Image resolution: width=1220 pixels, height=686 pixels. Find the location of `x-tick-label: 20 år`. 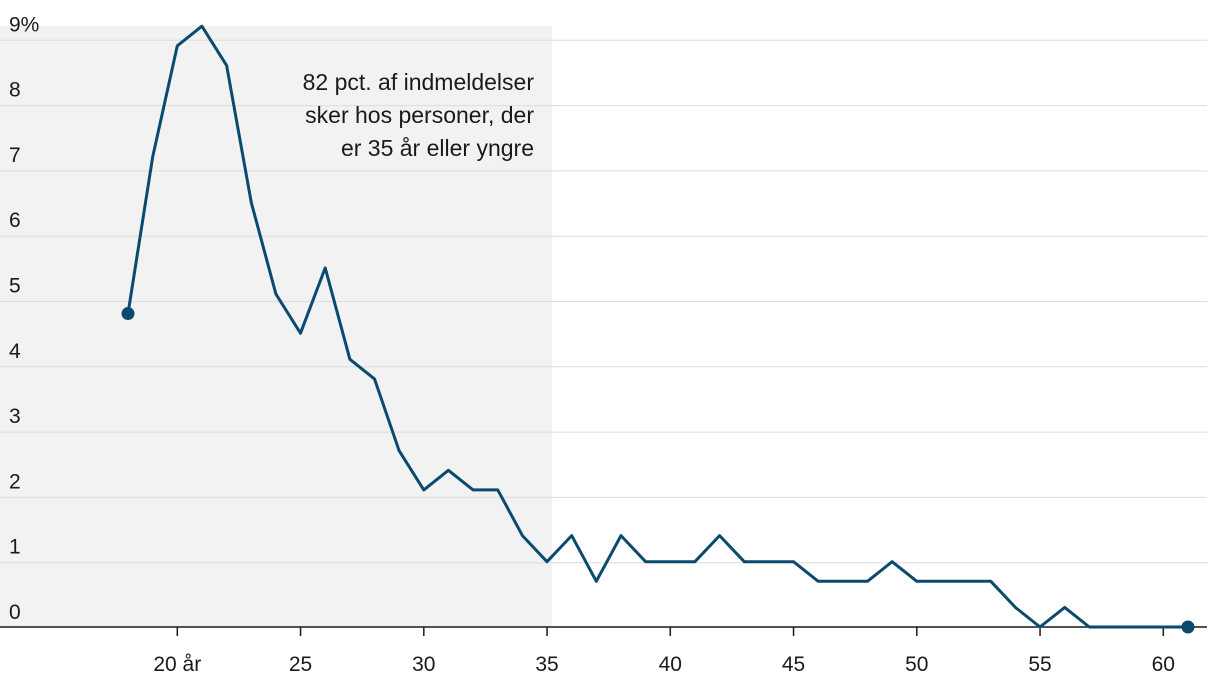

x-tick-label: 20 år is located at coordinates (177, 664).